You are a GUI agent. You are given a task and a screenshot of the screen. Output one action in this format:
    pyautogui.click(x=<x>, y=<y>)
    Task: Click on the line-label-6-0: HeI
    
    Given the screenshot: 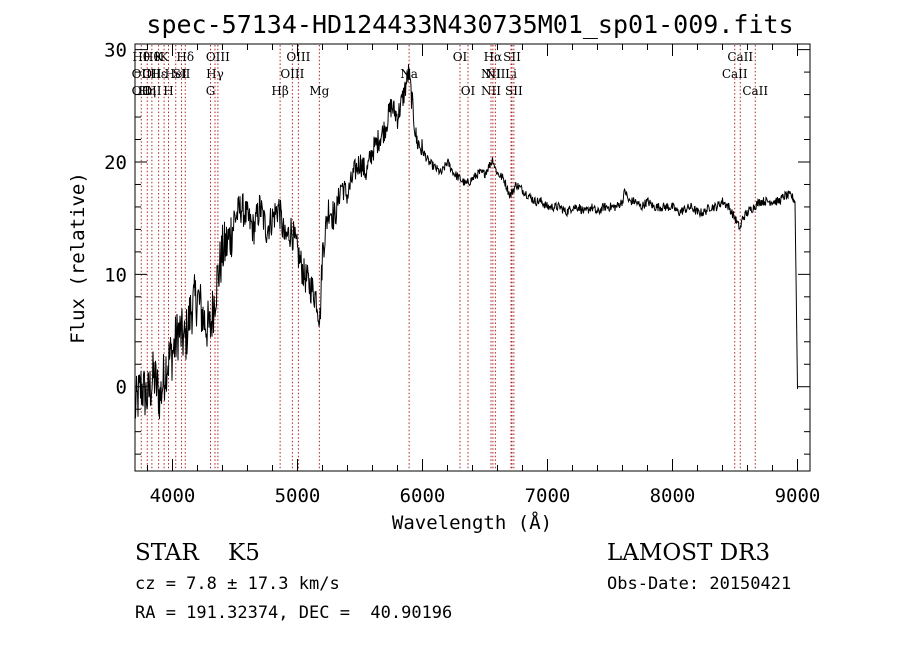 What is the action you would take?
    pyautogui.click(x=176, y=74)
    